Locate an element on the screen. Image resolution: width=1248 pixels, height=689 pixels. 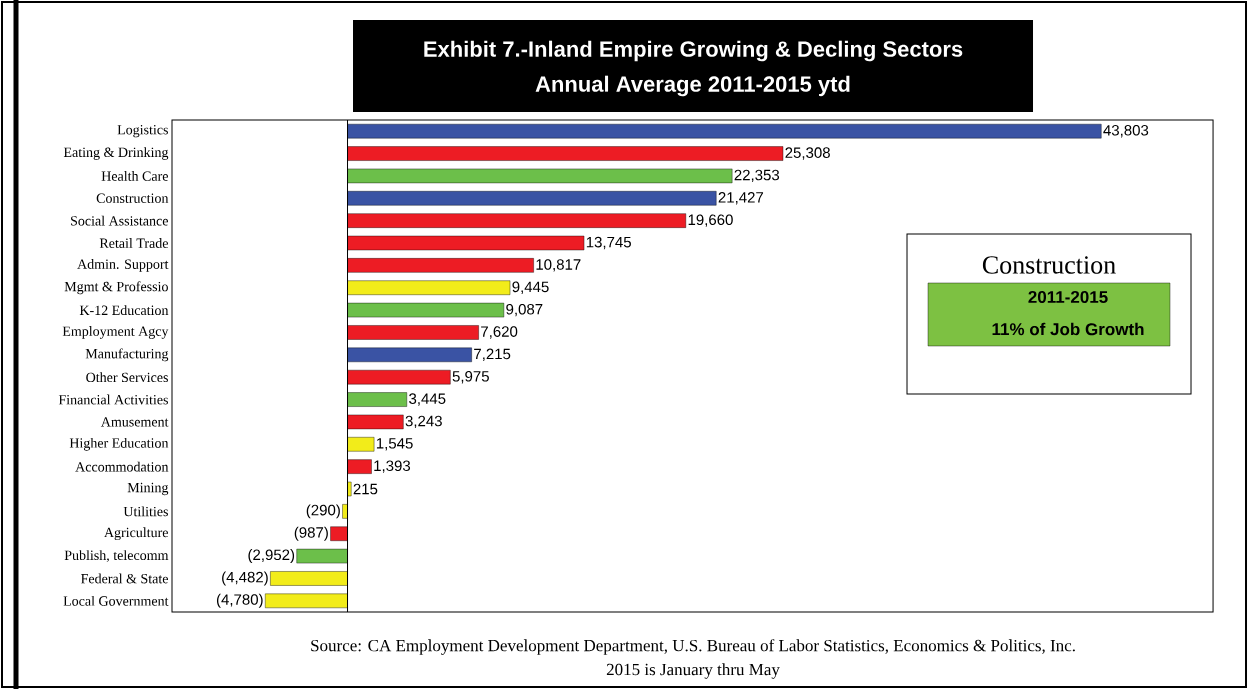
chart-title: Exhibit 7.-Inland Empire Growing & Decling Sectors is located at coordinates (693, 51).